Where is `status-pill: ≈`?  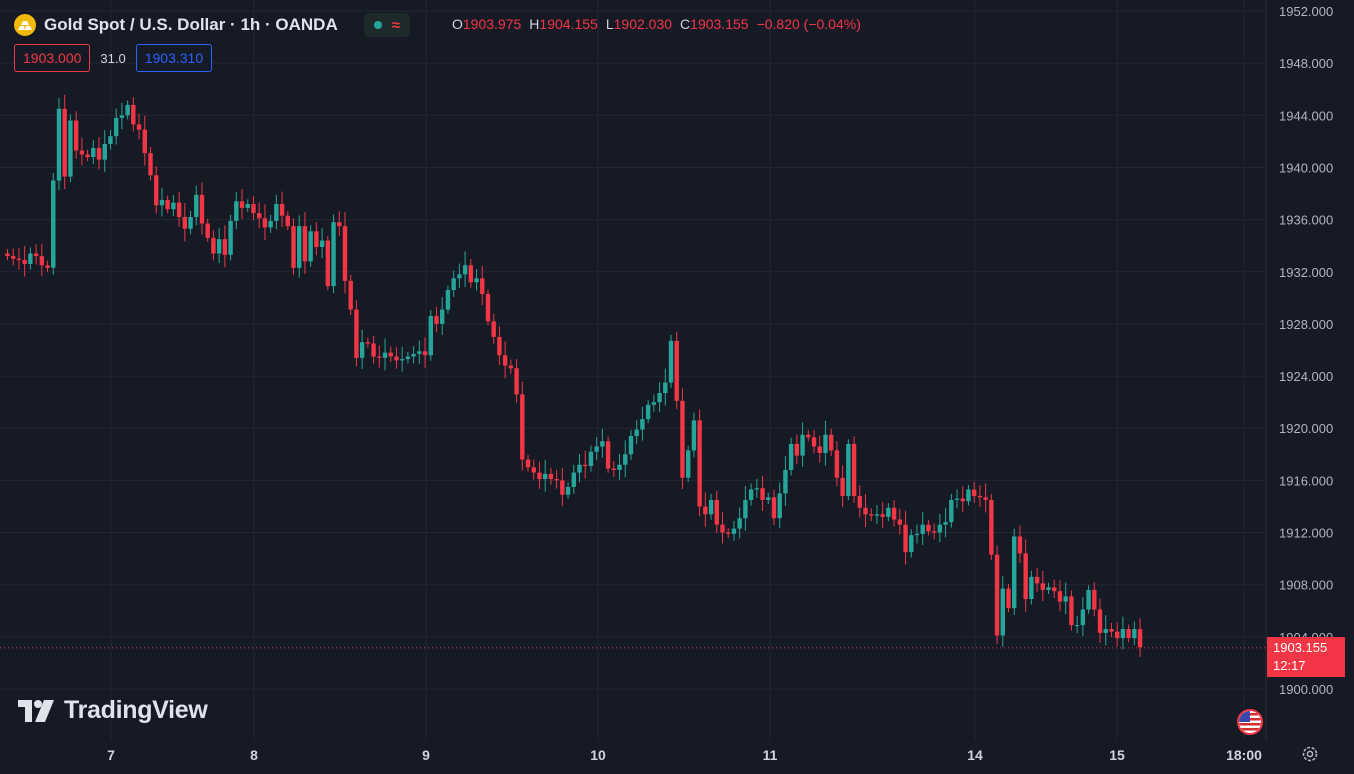 status-pill: ≈ is located at coordinates (386, 25).